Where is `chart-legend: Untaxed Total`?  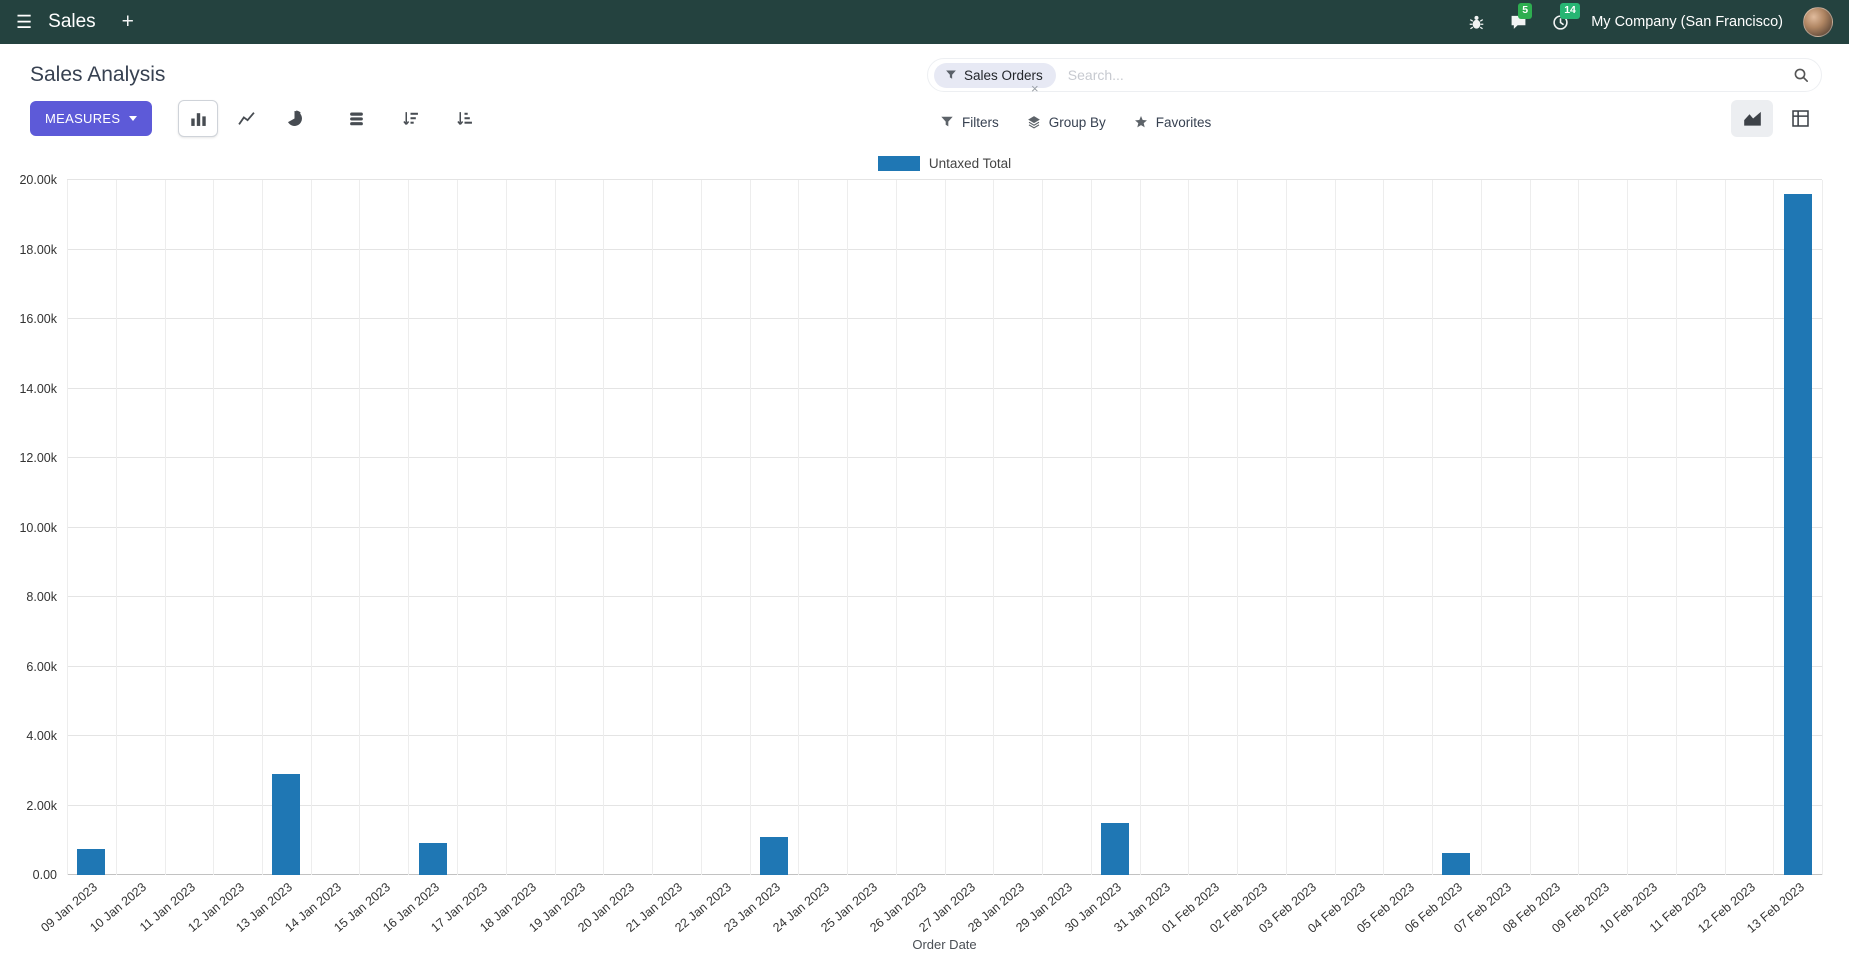
chart-legend: Untaxed Total is located at coordinates (944, 163).